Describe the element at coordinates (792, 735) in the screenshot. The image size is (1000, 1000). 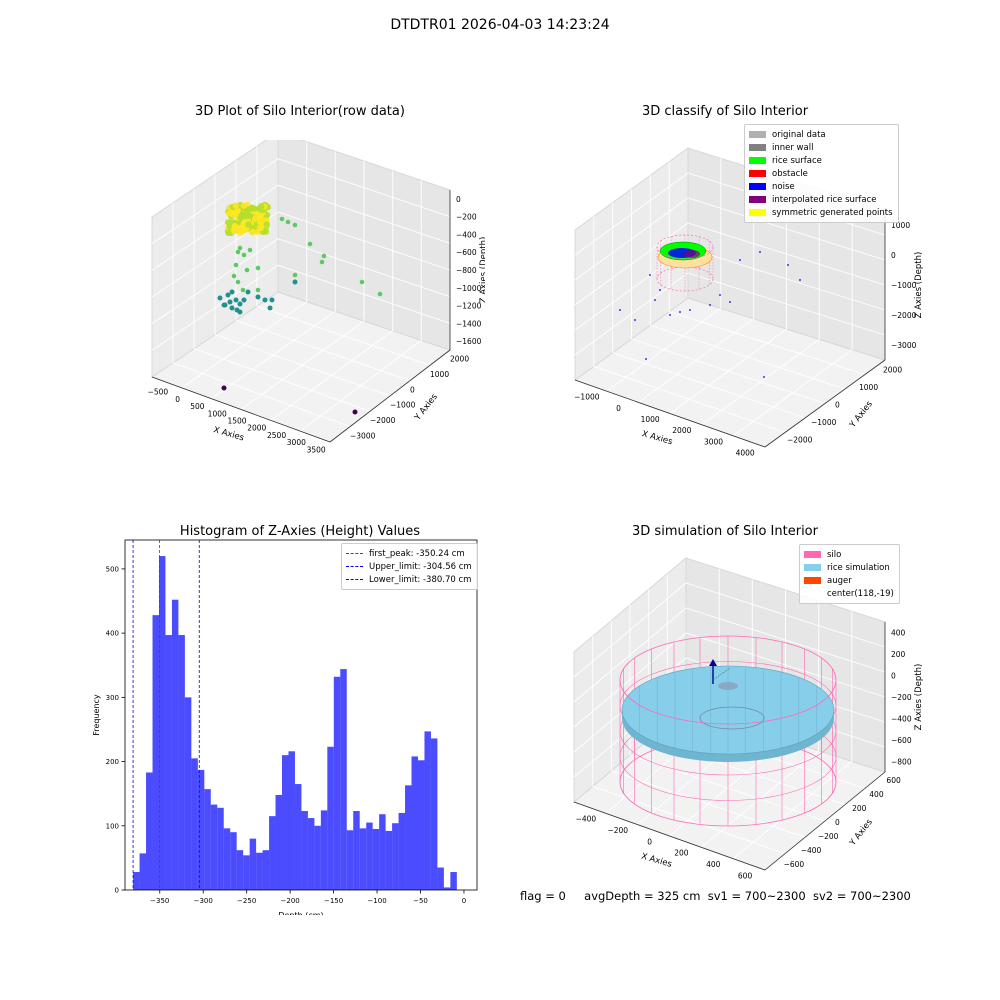
I see `sim-grid-x` at that location.